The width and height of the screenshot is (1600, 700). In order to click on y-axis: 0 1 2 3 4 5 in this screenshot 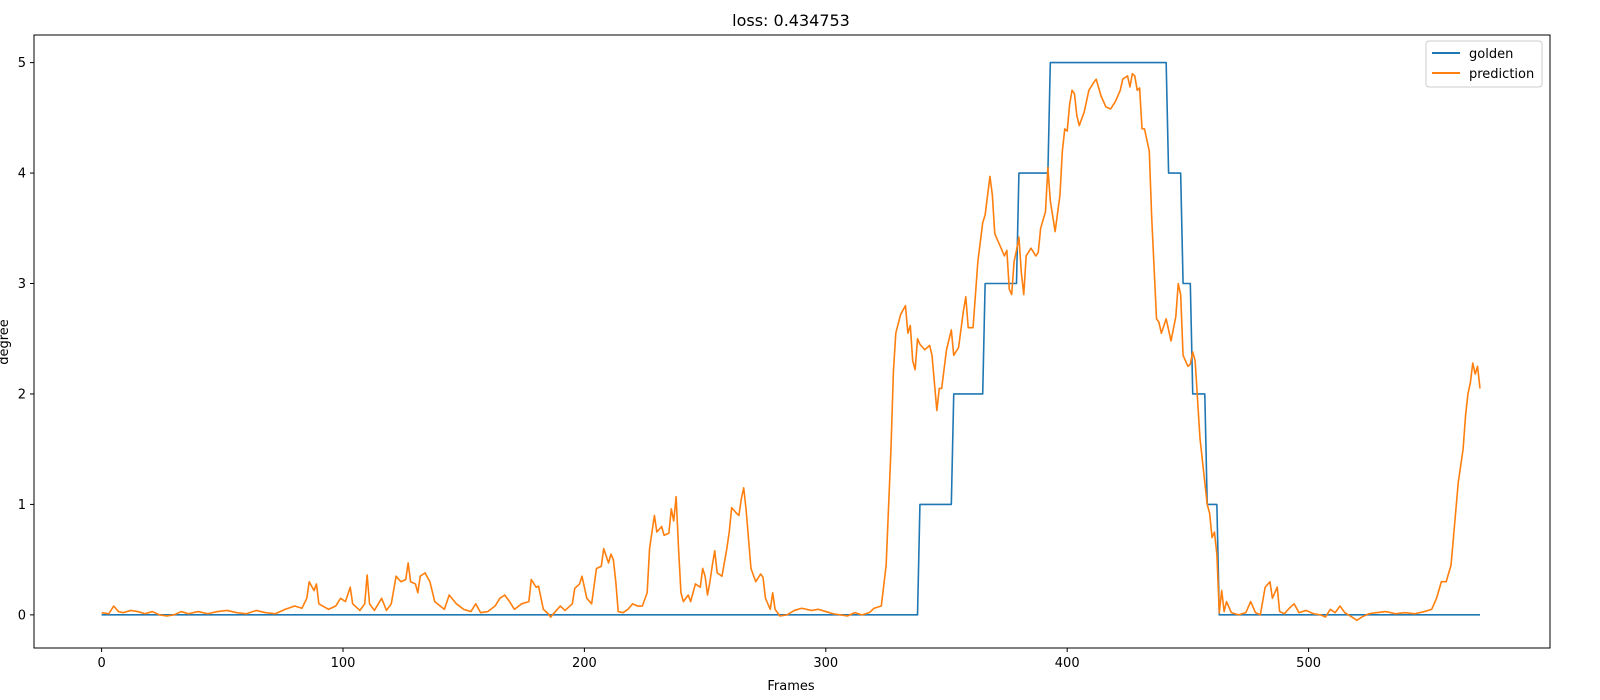, I will do `click(26, 339)`.